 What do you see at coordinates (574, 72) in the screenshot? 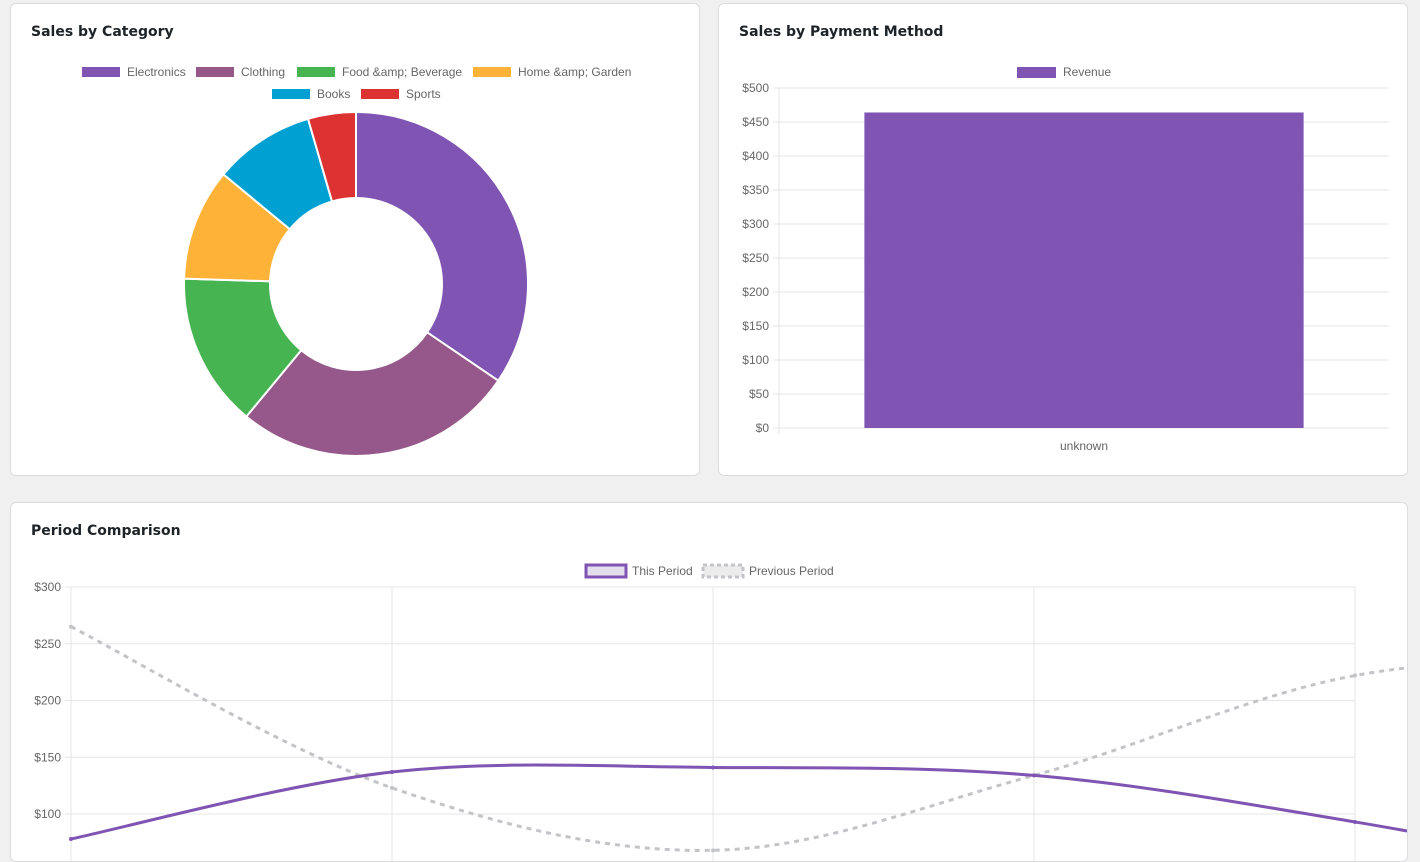
I see `legend-label: Home &amp; Garden` at bounding box center [574, 72].